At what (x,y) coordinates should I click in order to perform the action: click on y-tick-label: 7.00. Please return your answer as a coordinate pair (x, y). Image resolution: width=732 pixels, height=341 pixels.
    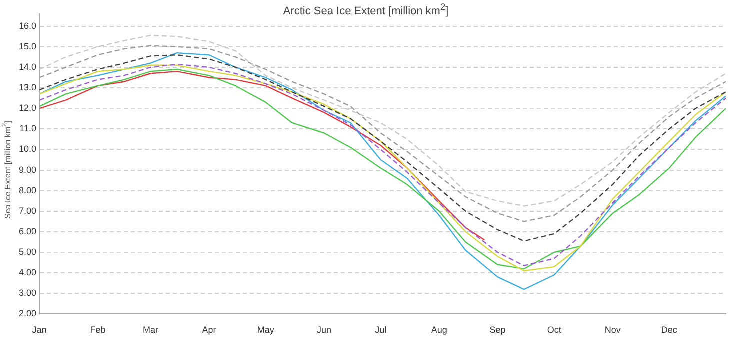
    Looking at the image, I should click on (27, 211).